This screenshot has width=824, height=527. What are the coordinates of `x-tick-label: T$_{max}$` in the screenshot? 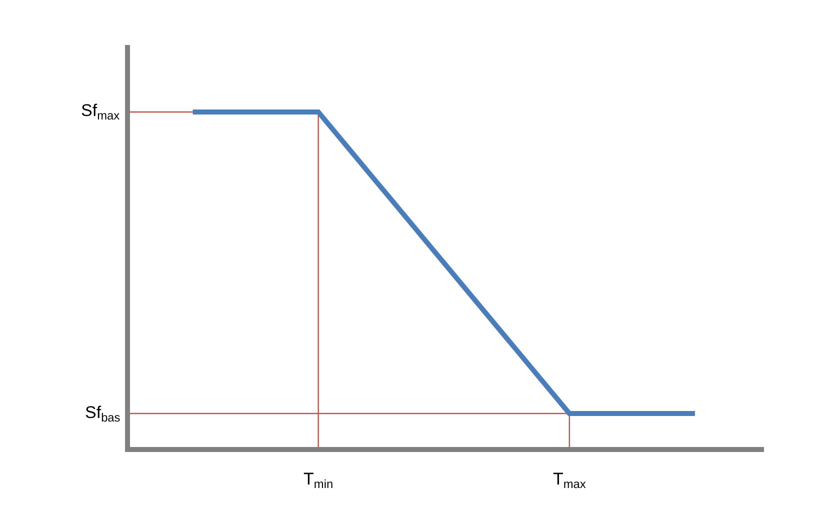 It's located at (569, 480).